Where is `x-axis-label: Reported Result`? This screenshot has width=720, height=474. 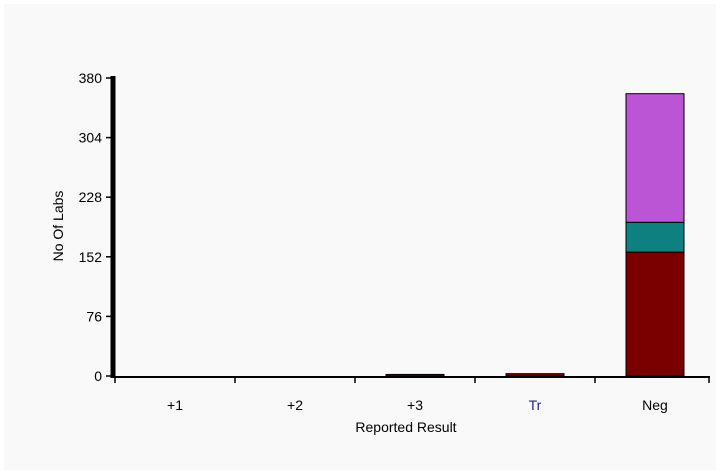 x-axis-label: Reported Result is located at coordinates (405, 427).